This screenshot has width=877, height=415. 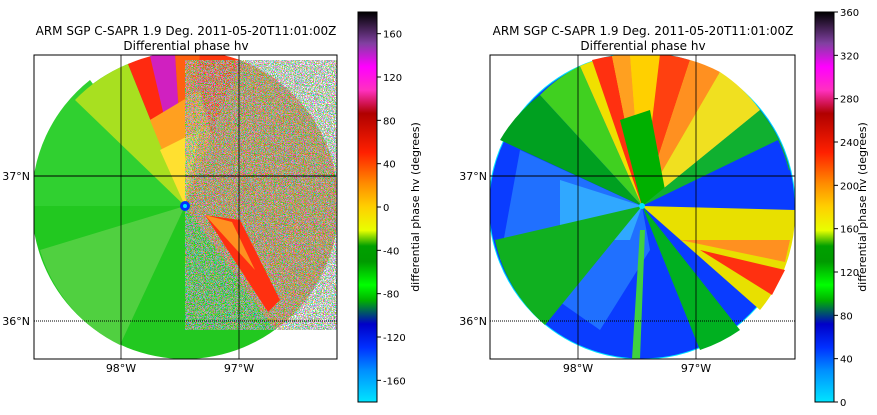 What do you see at coordinates (846, 360) in the screenshot?
I see `right-colorbar-tick-label: 40` at bounding box center [846, 360].